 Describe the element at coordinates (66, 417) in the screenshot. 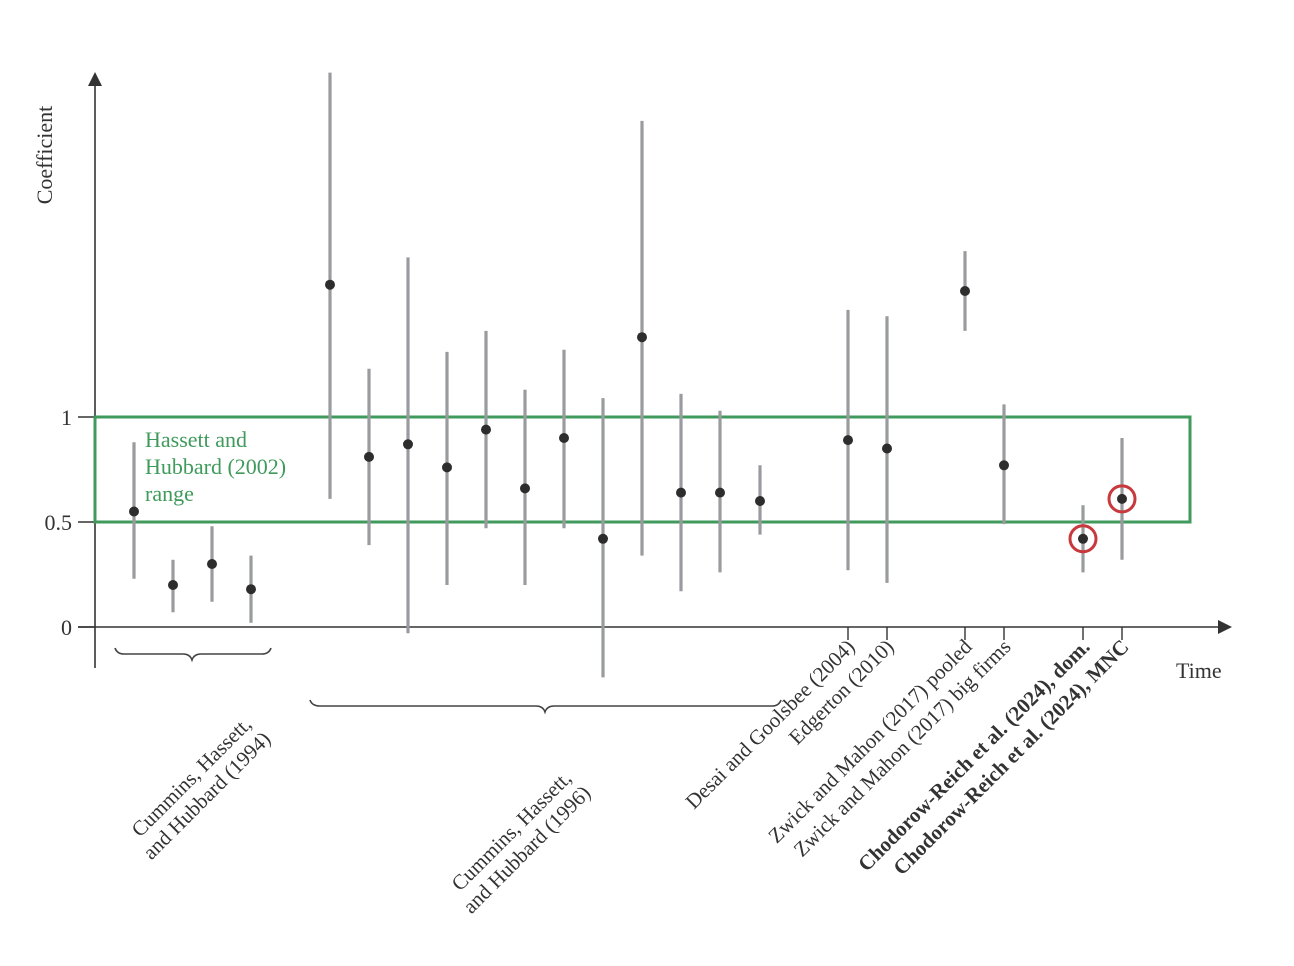

I see `y-tick-label: 1` at that location.